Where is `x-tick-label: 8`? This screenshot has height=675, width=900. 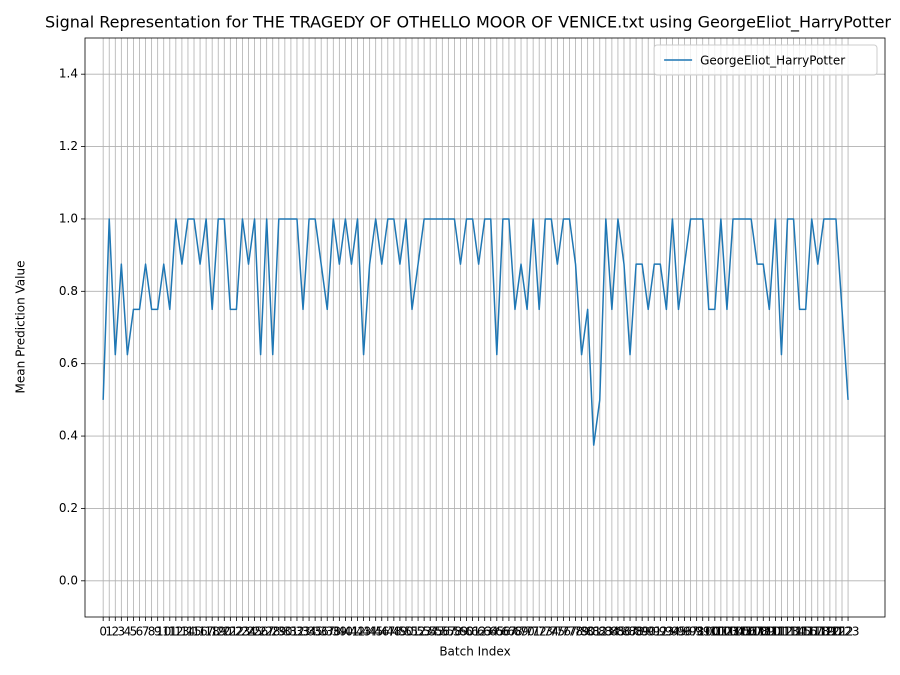
x-tick-label: 8 is located at coordinates (152, 632).